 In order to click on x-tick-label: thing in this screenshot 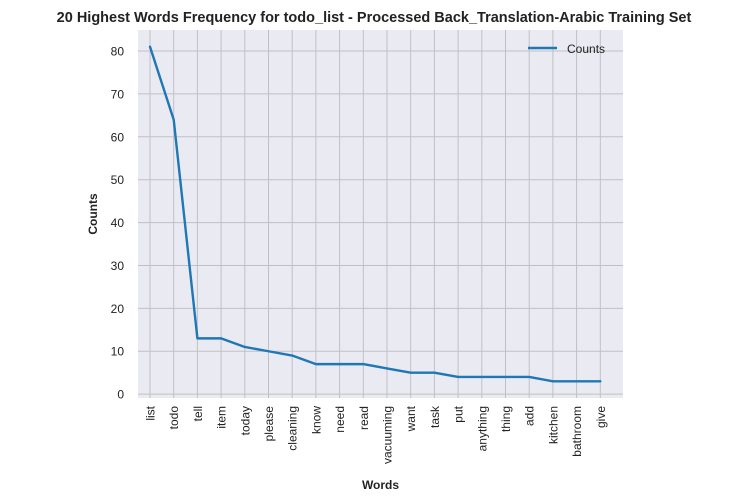, I will do `click(506, 419)`.